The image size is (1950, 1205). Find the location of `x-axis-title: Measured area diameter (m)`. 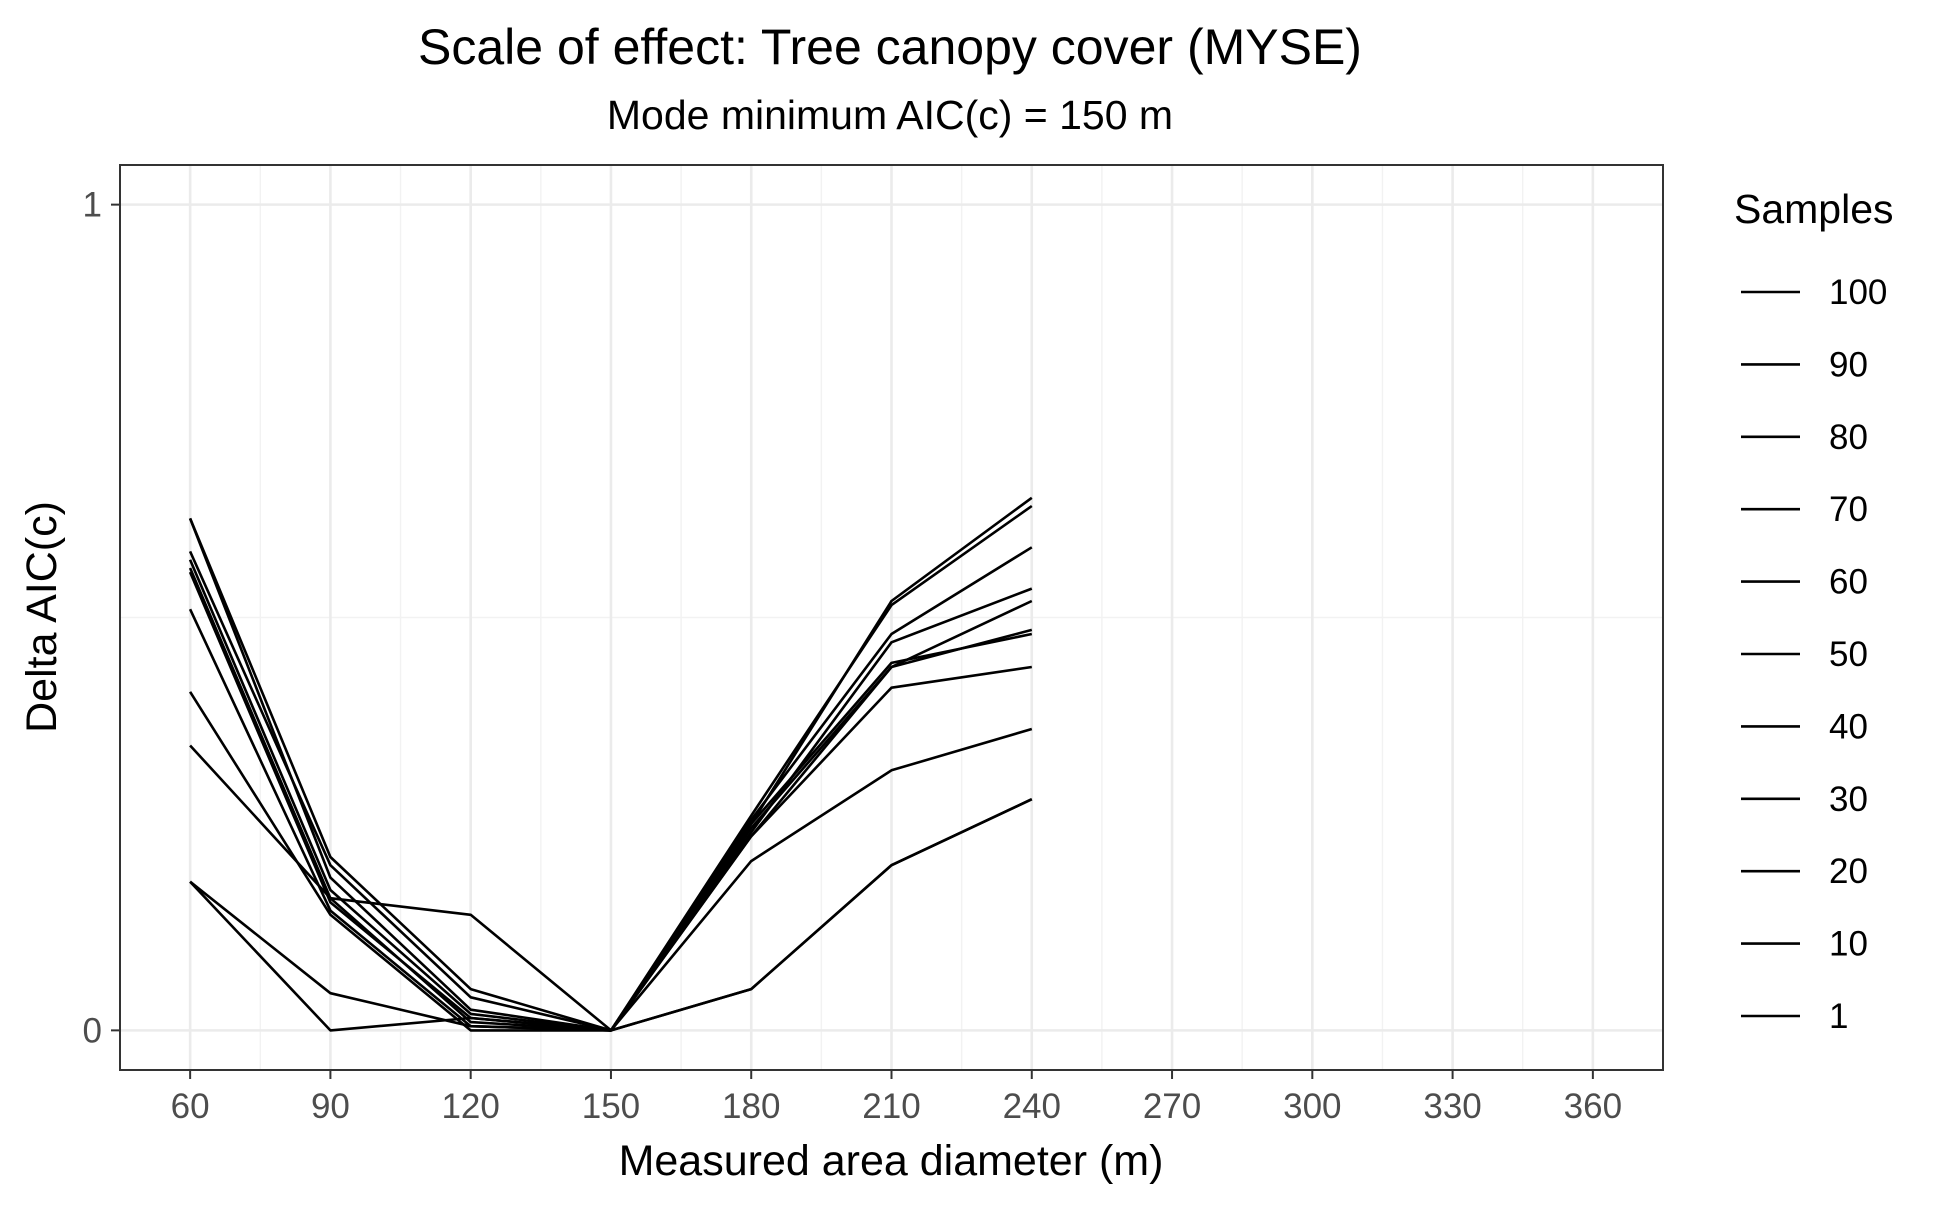

x-axis-title: Measured area diameter (m) is located at coordinates (891, 1161).